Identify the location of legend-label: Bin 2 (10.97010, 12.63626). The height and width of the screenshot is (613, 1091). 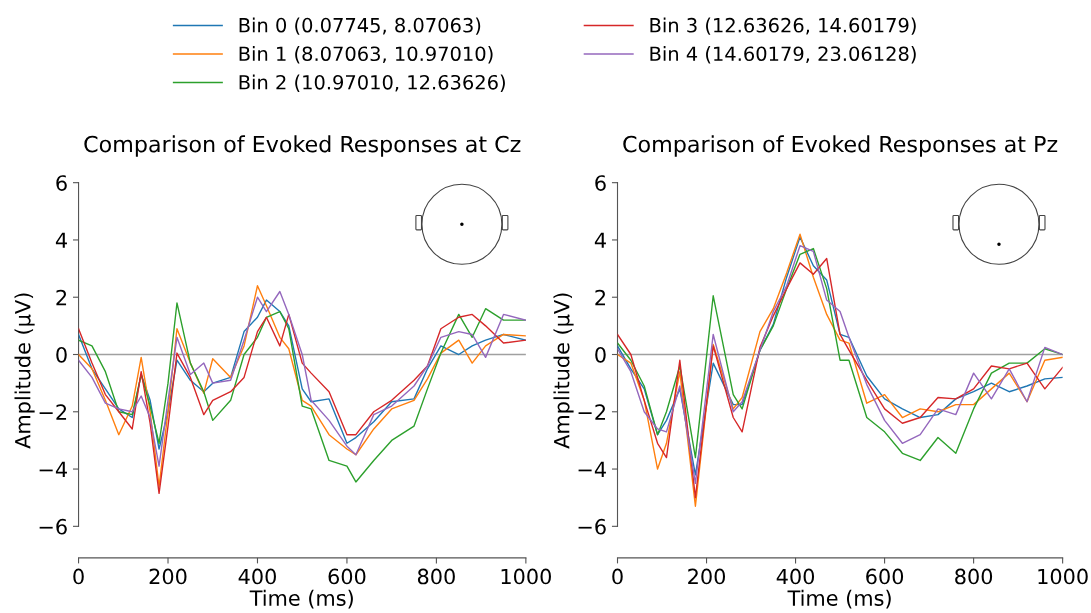
(372, 83).